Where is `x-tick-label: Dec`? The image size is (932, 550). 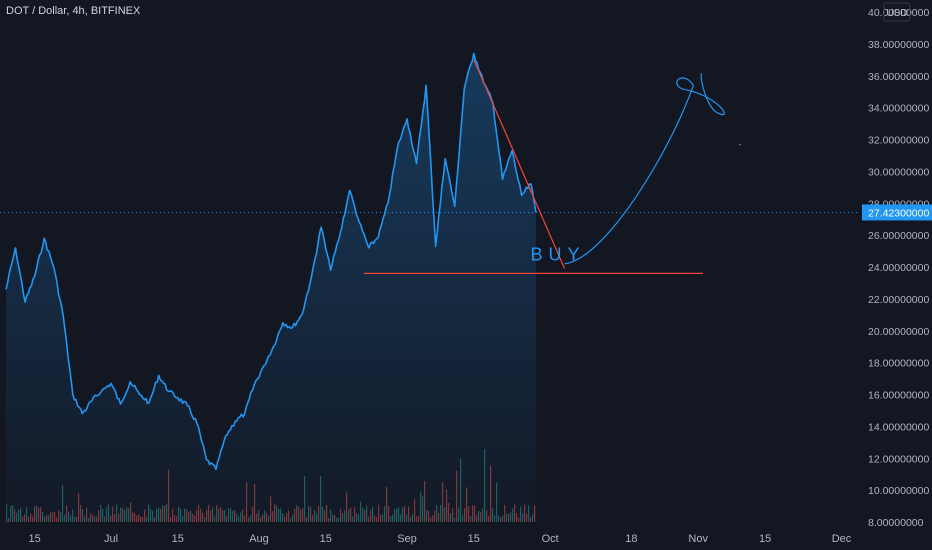
x-tick-label: Dec is located at coordinates (842, 539).